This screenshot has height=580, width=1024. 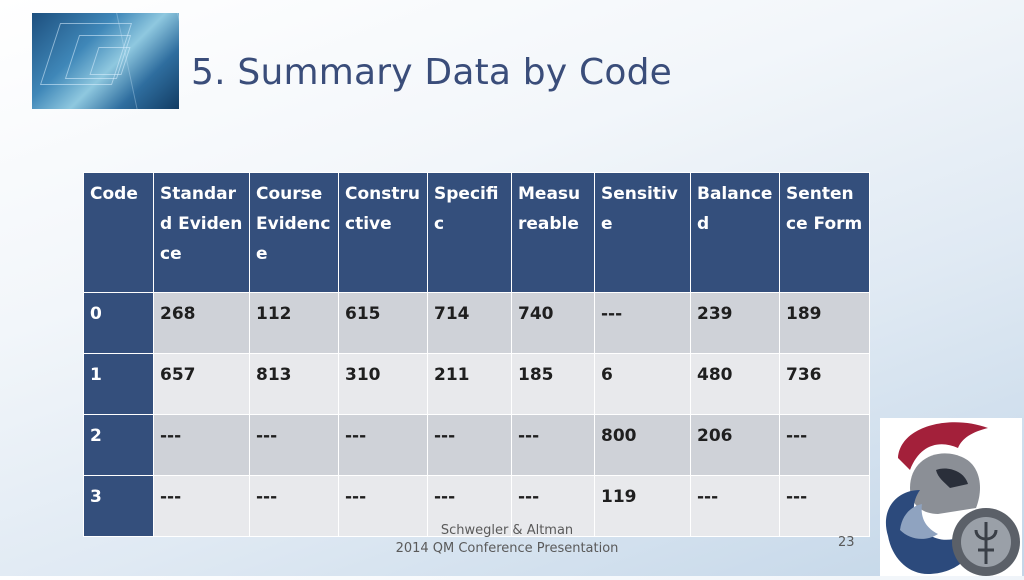 I want to click on cell-code: 1, so click(x=118, y=384).